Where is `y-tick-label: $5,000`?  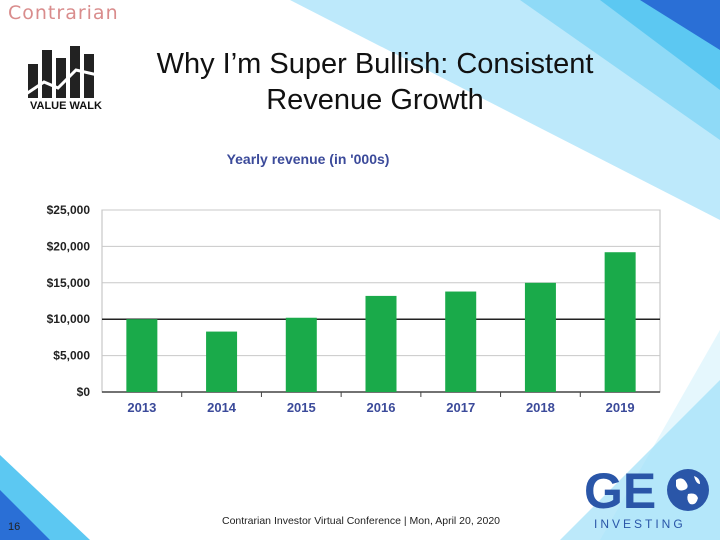
y-tick-label: $5,000 is located at coordinates (71, 356).